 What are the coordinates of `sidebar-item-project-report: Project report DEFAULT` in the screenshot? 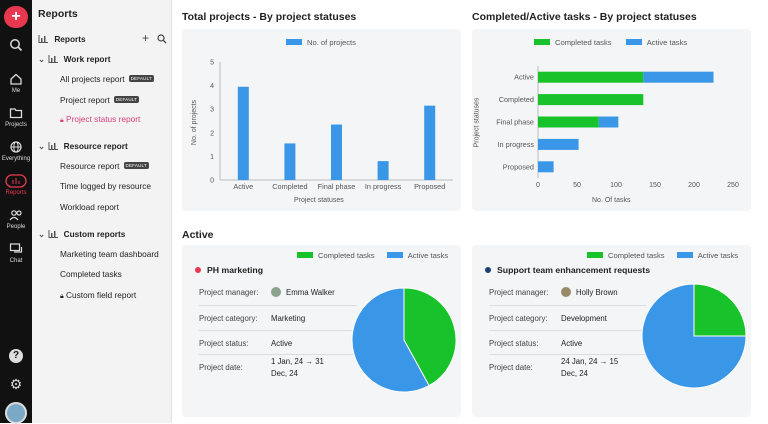 It's located at (100, 100).